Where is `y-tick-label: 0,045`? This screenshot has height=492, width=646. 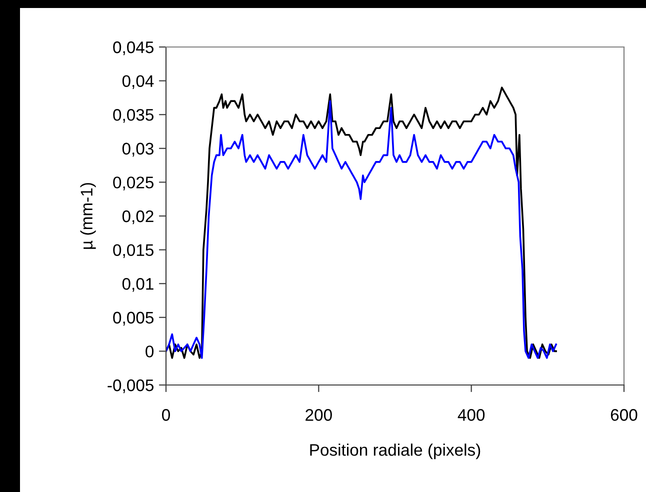
y-tick-label: 0,045 is located at coordinates (133, 48).